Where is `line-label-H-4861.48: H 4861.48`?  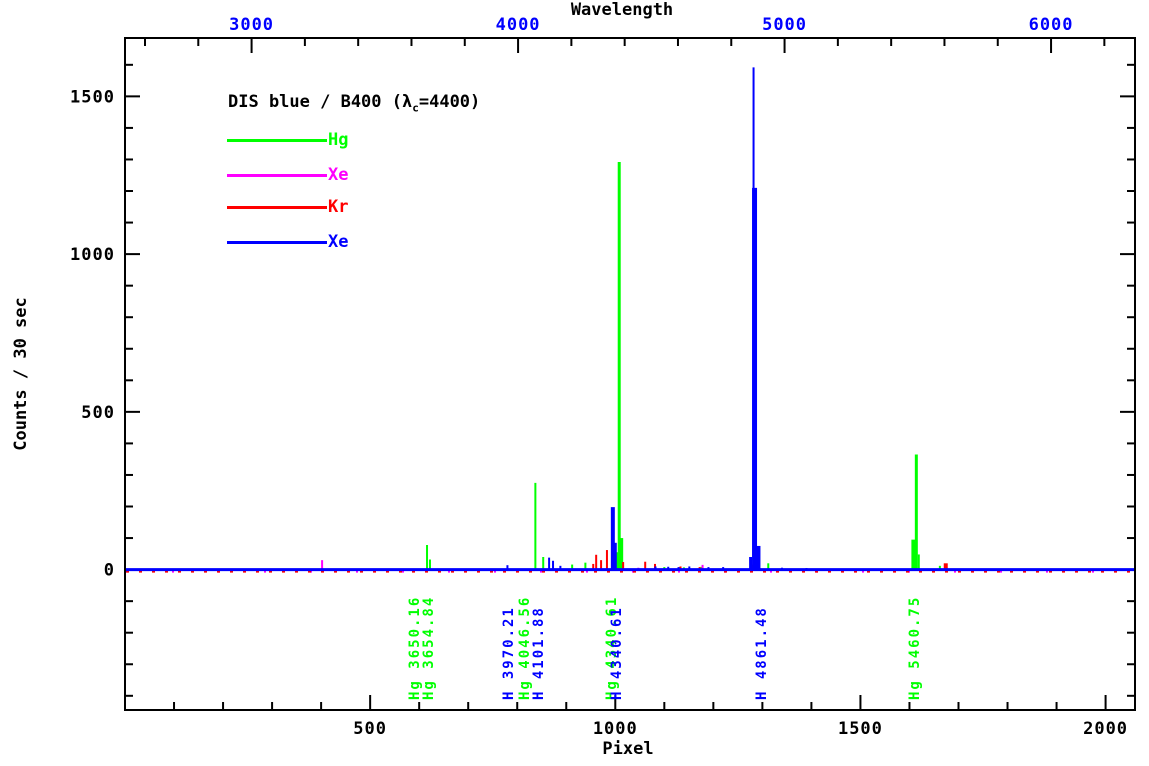 line-label-H-4861.48: H 4861.48 is located at coordinates (762, 653).